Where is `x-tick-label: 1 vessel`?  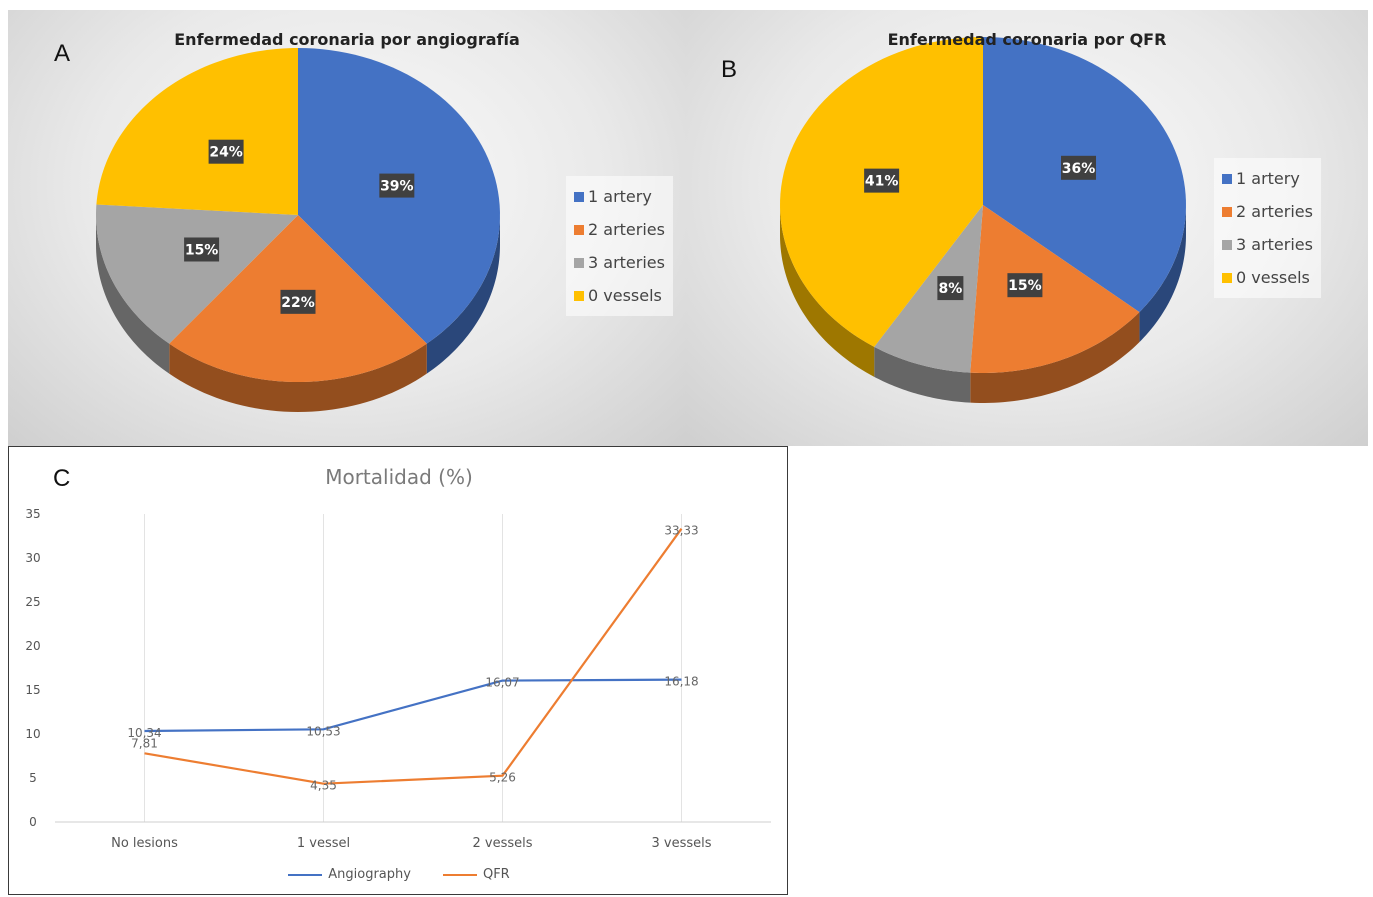 x-tick-label: 1 vessel is located at coordinates (323, 843).